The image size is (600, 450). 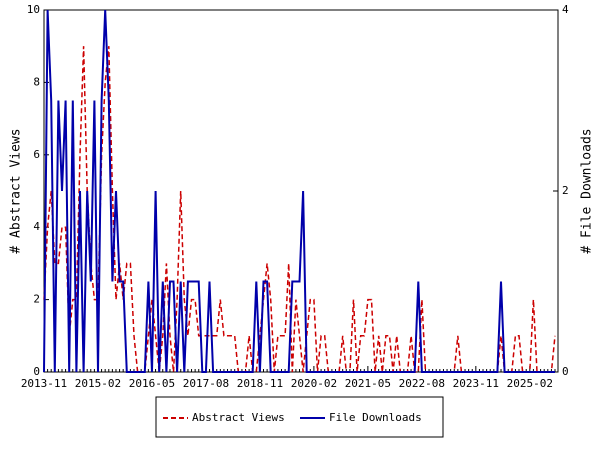 What do you see at coordinates (44, 383) in the screenshot?
I see `x-tick-label: 2013-11` at bounding box center [44, 383].